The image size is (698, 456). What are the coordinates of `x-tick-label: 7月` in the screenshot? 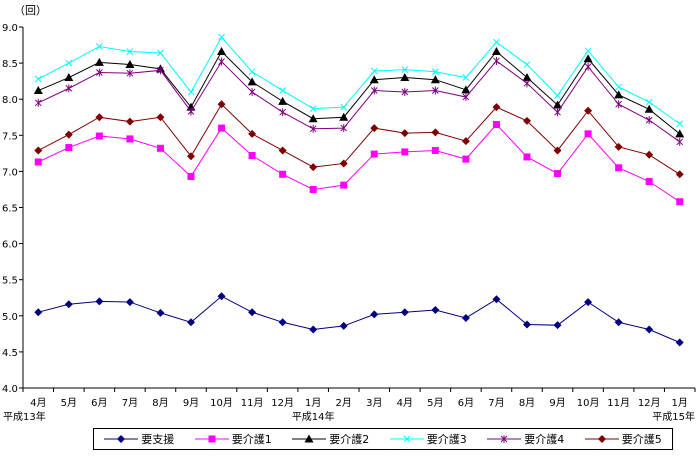 It's located at (130, 403).